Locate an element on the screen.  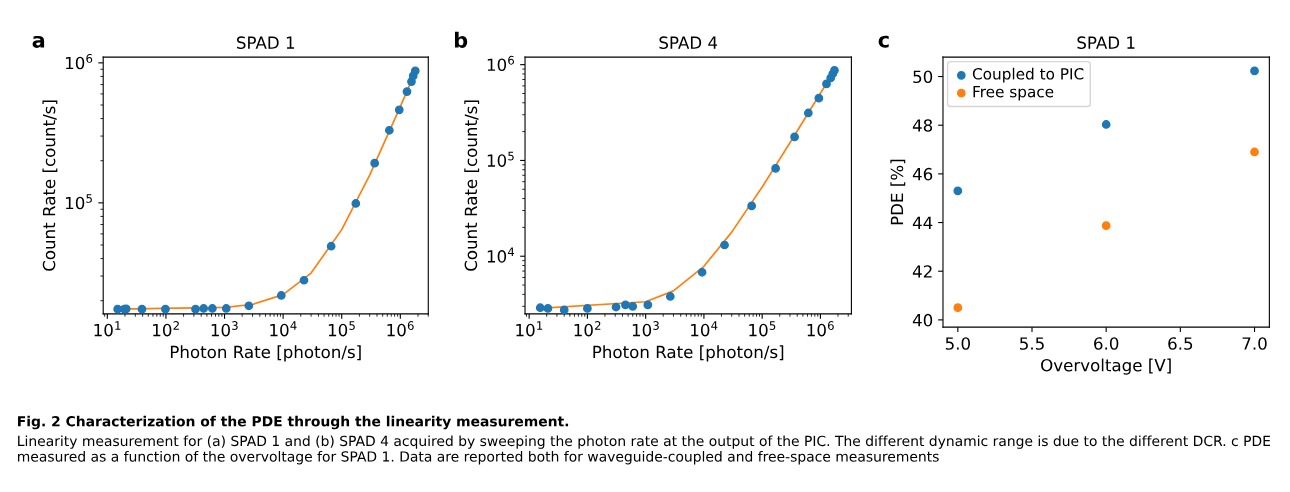
x-tick-label: 5.5 is located at coordinates (1032, 343).